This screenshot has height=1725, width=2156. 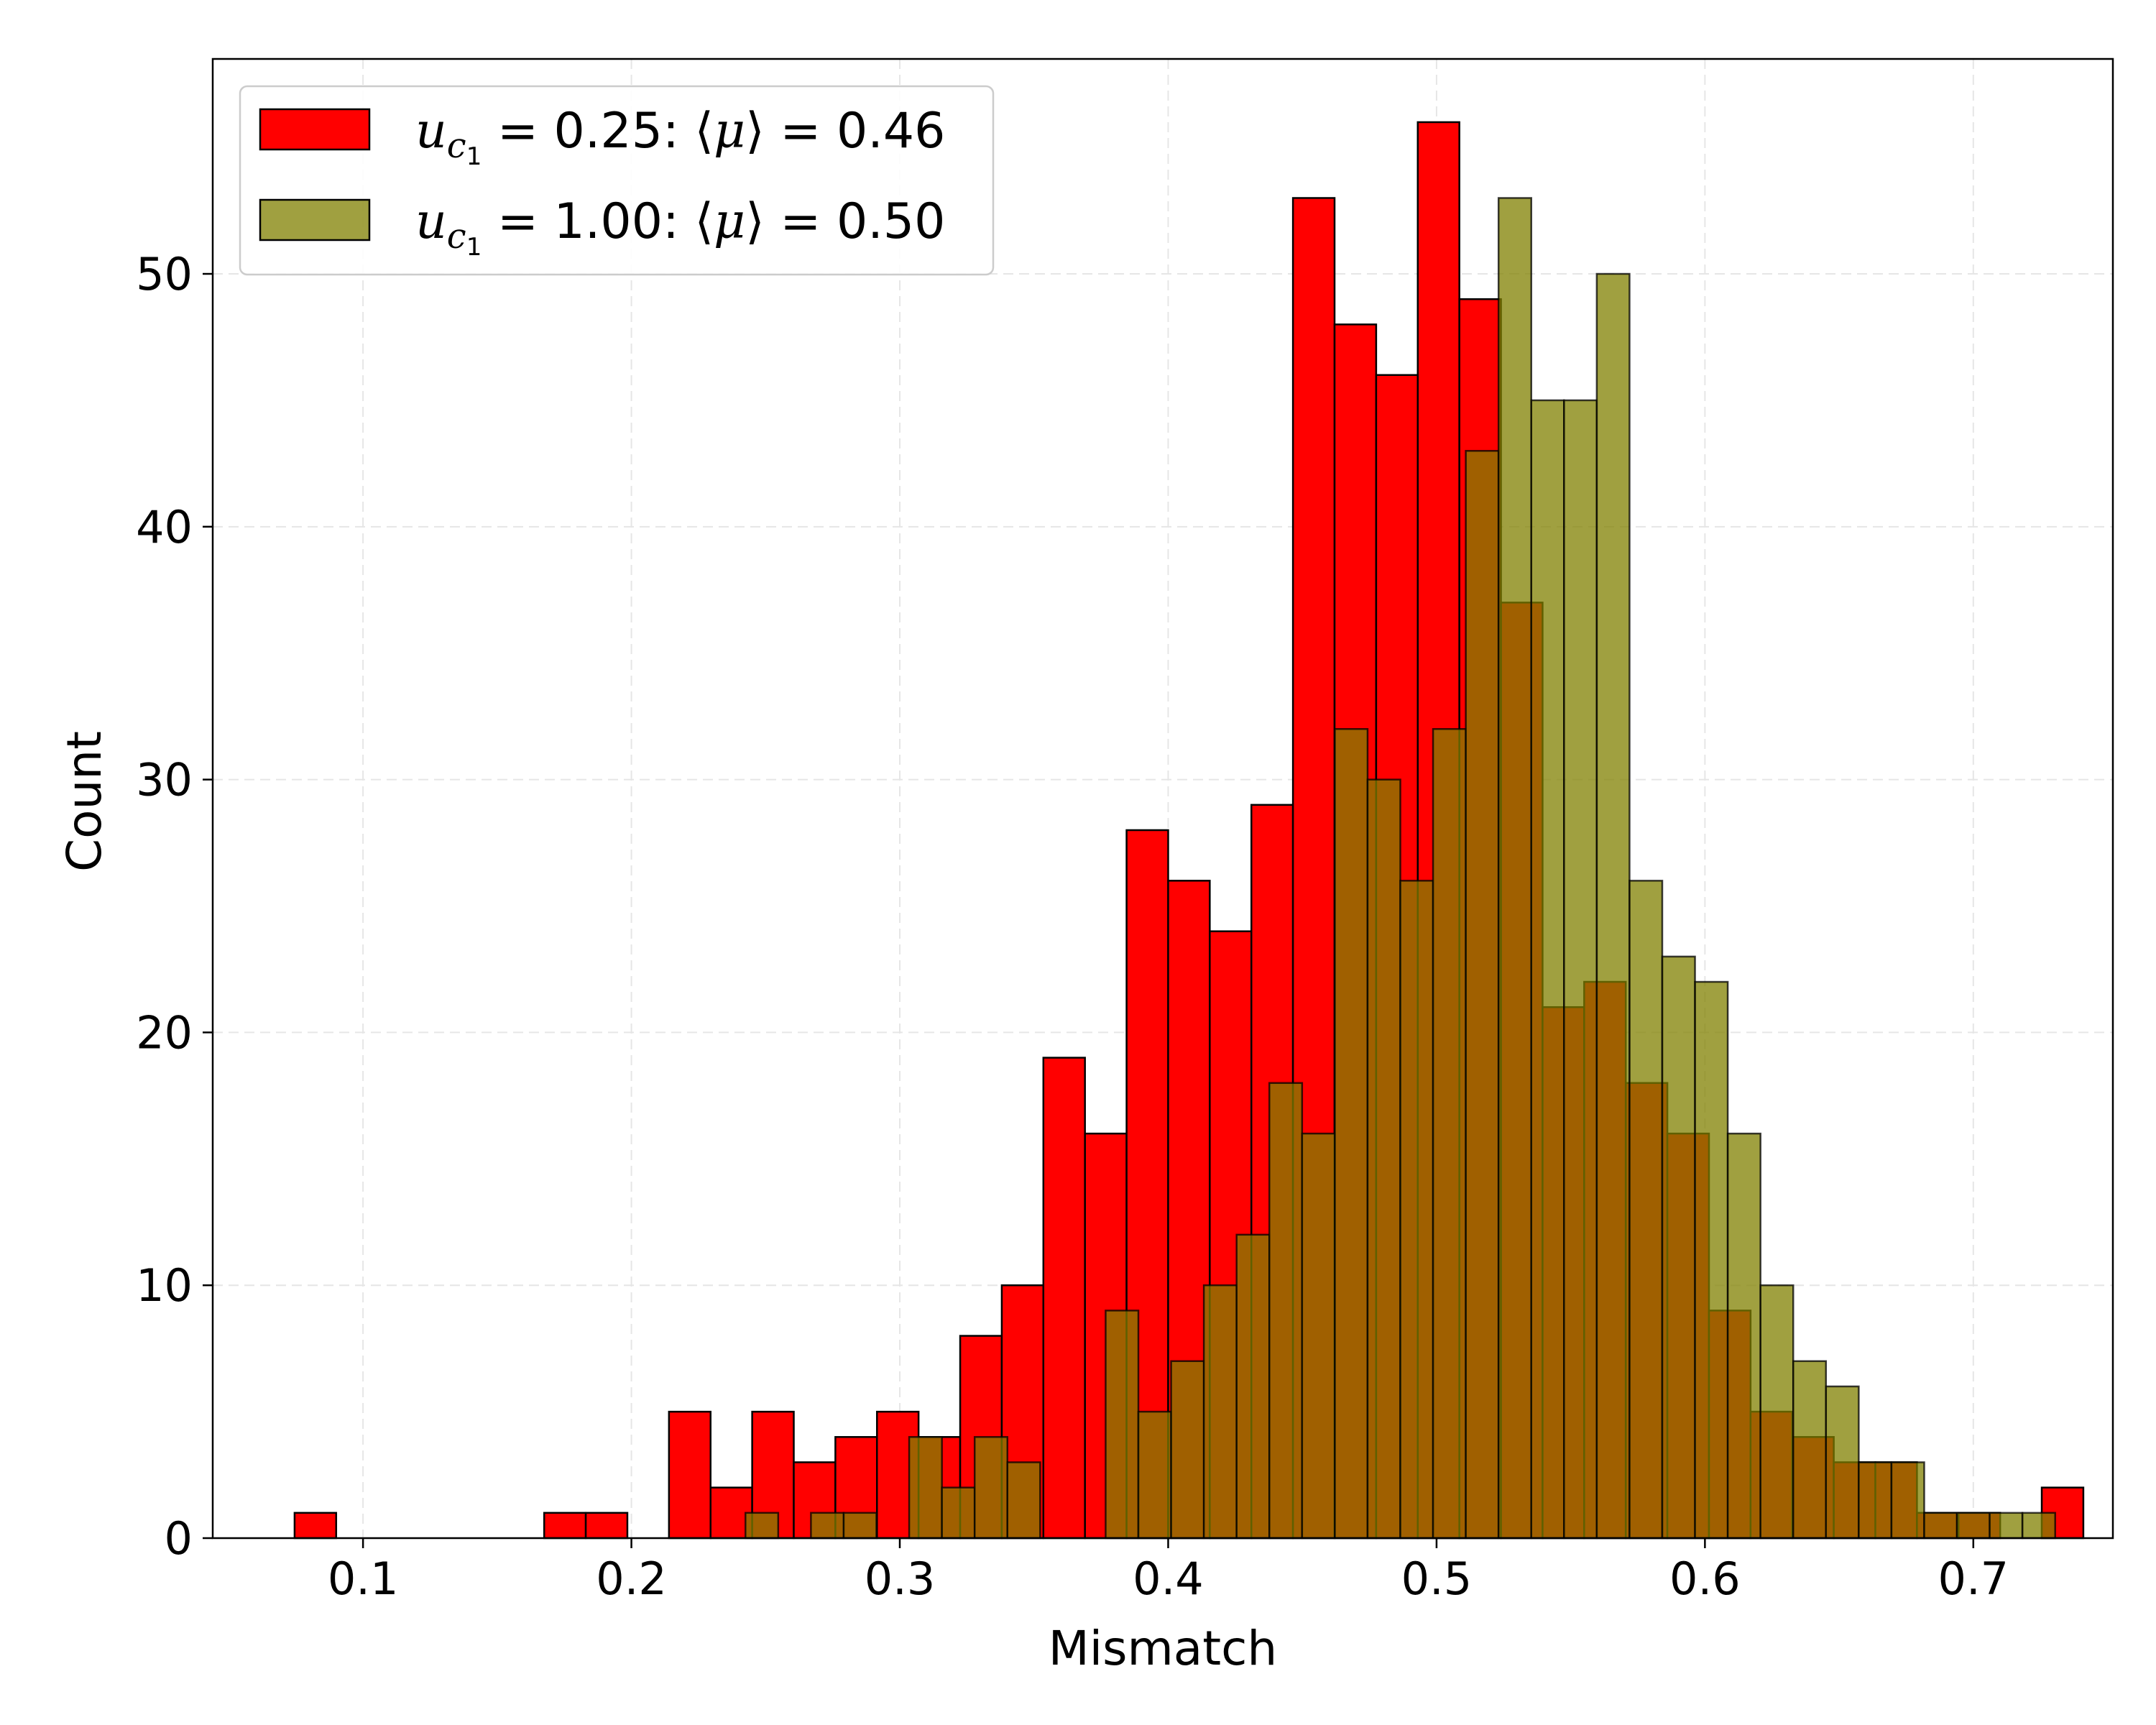 I want to click on legend-swatch-red, so click(x=315, y=129).